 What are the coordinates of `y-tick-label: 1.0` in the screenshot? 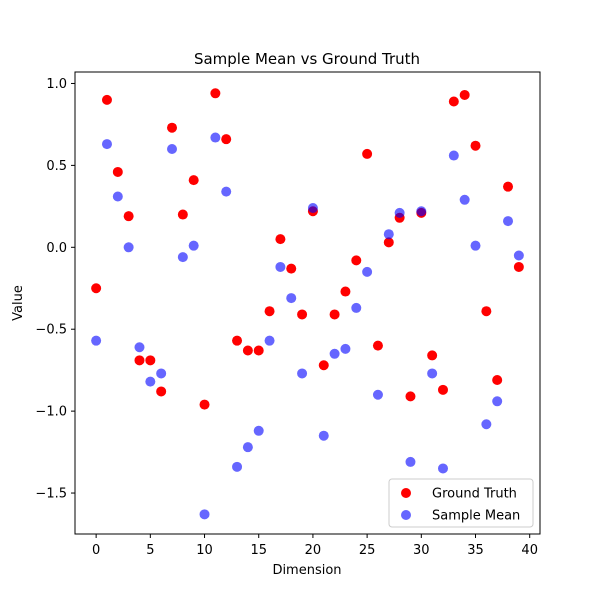 It's located at (56, 84).